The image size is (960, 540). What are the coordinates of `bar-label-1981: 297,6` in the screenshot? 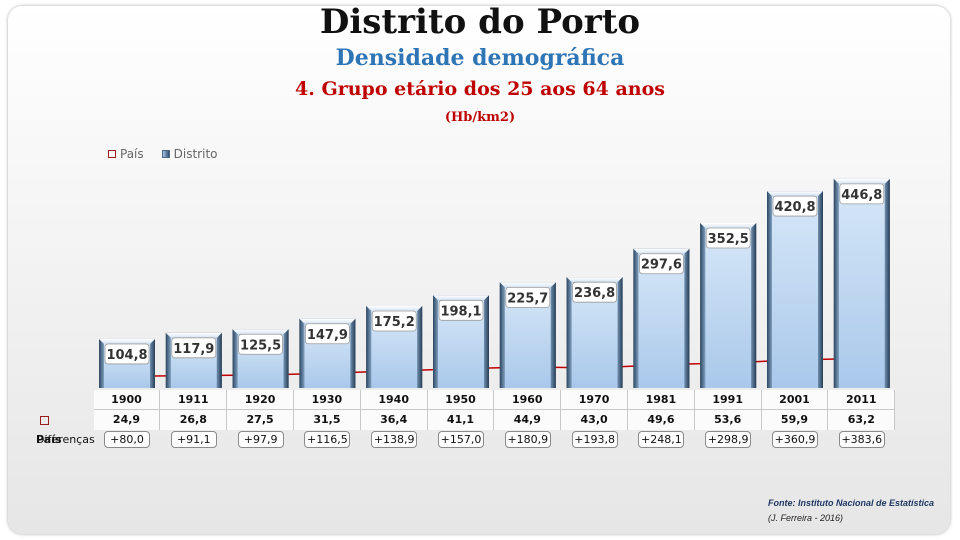 It's located at (661, 265).